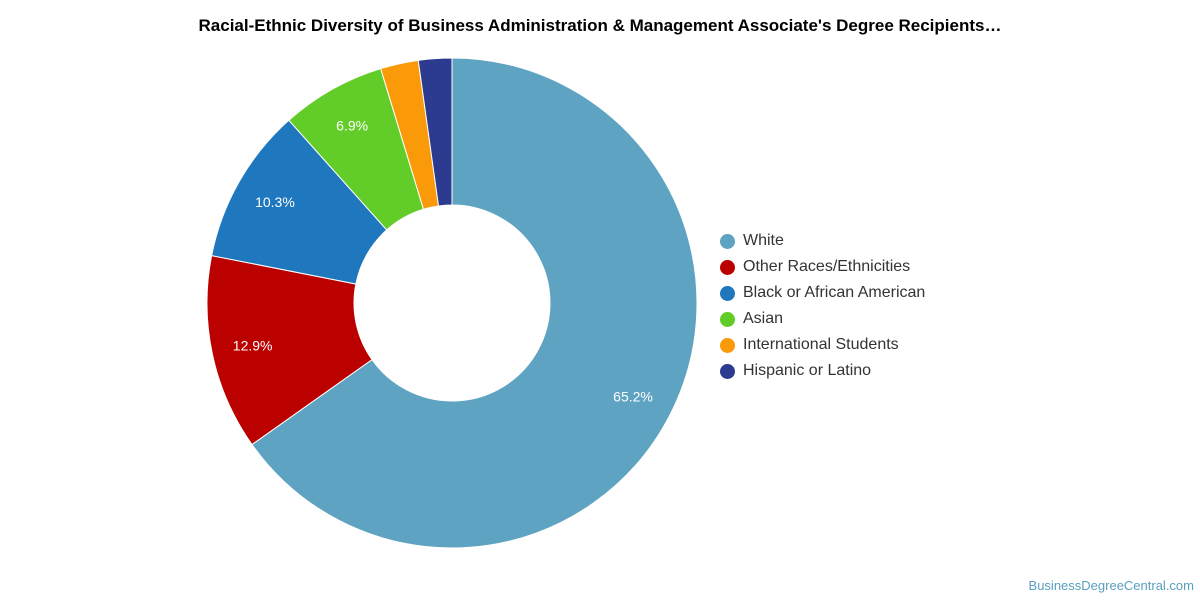 The width and height of the screenshot is (1200, 600). What do you see at coordinates (1111, 585) in the screenshot?
I see `watermark: BusinessDegreeCentral.com` at bounding box center [1111, 585].